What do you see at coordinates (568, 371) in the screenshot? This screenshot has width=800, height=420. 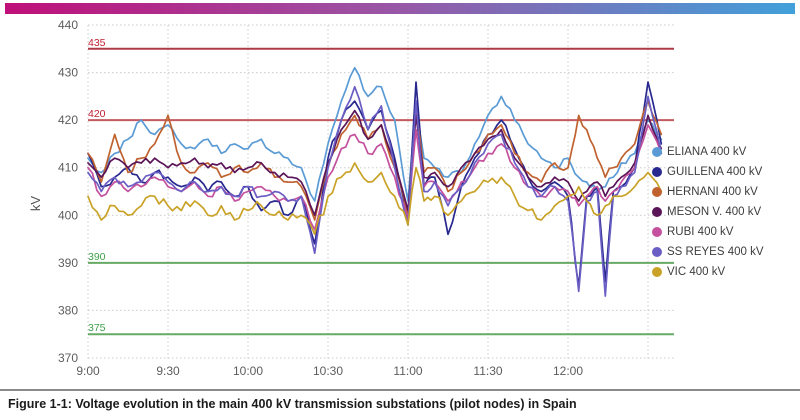 I see `x-tick-label: 12:00` at bounding box center [568, 371].